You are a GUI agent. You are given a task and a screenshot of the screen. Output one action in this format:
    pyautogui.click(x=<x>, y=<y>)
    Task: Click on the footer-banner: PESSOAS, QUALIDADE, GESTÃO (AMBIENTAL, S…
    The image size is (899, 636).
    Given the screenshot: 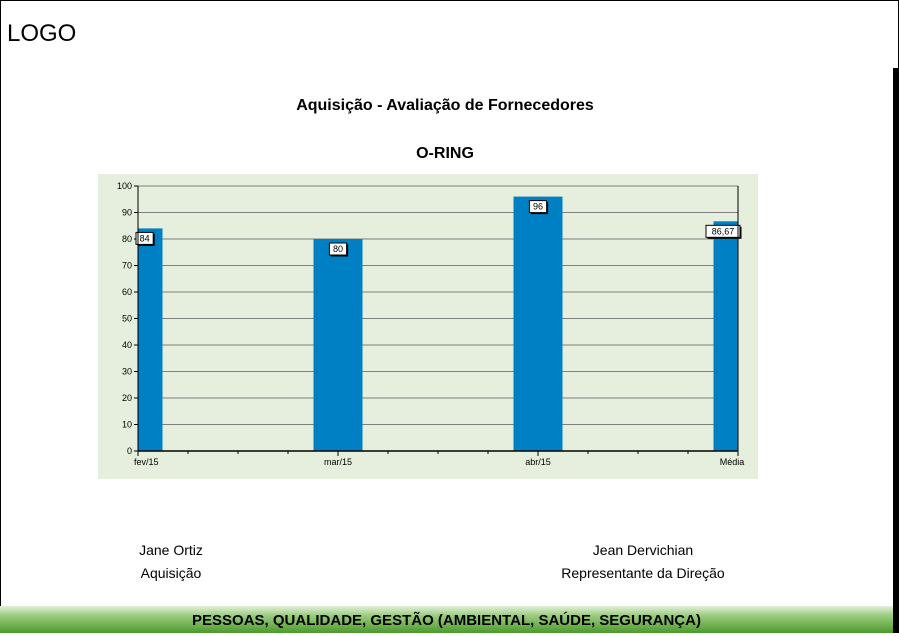 What is the action you would take?
    pyautogui.click(x=446, y=619)
    